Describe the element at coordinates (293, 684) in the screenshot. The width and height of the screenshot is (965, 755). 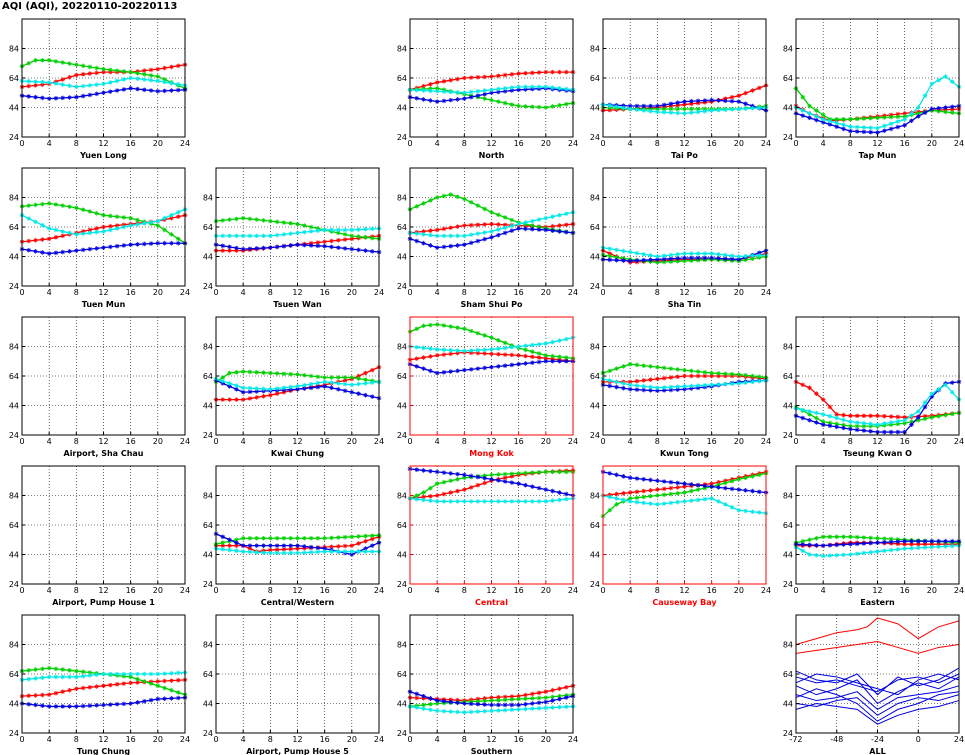
I see `panel-airport-pump-house-5: 24 44 64 84 0 4 8 12 16 20 24 Airport, Pump House 5` at that location.